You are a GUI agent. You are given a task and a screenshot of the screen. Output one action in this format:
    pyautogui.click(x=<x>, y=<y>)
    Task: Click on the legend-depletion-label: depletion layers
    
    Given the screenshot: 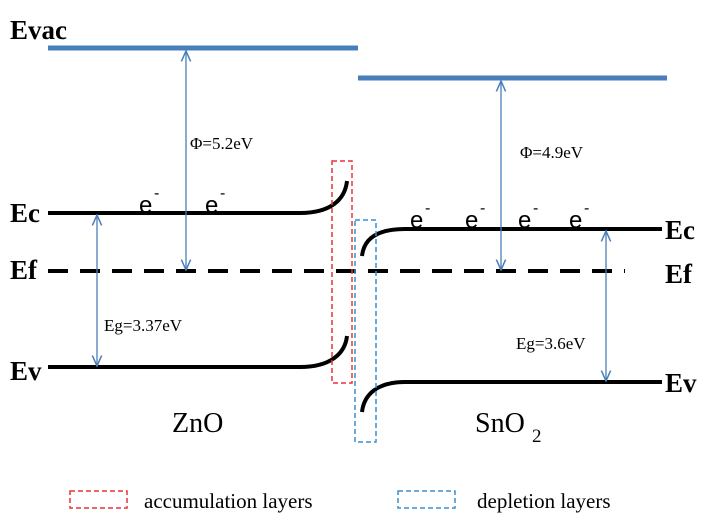 What is the action you would take?
    pyautogui.click(x=544, y=501)
    